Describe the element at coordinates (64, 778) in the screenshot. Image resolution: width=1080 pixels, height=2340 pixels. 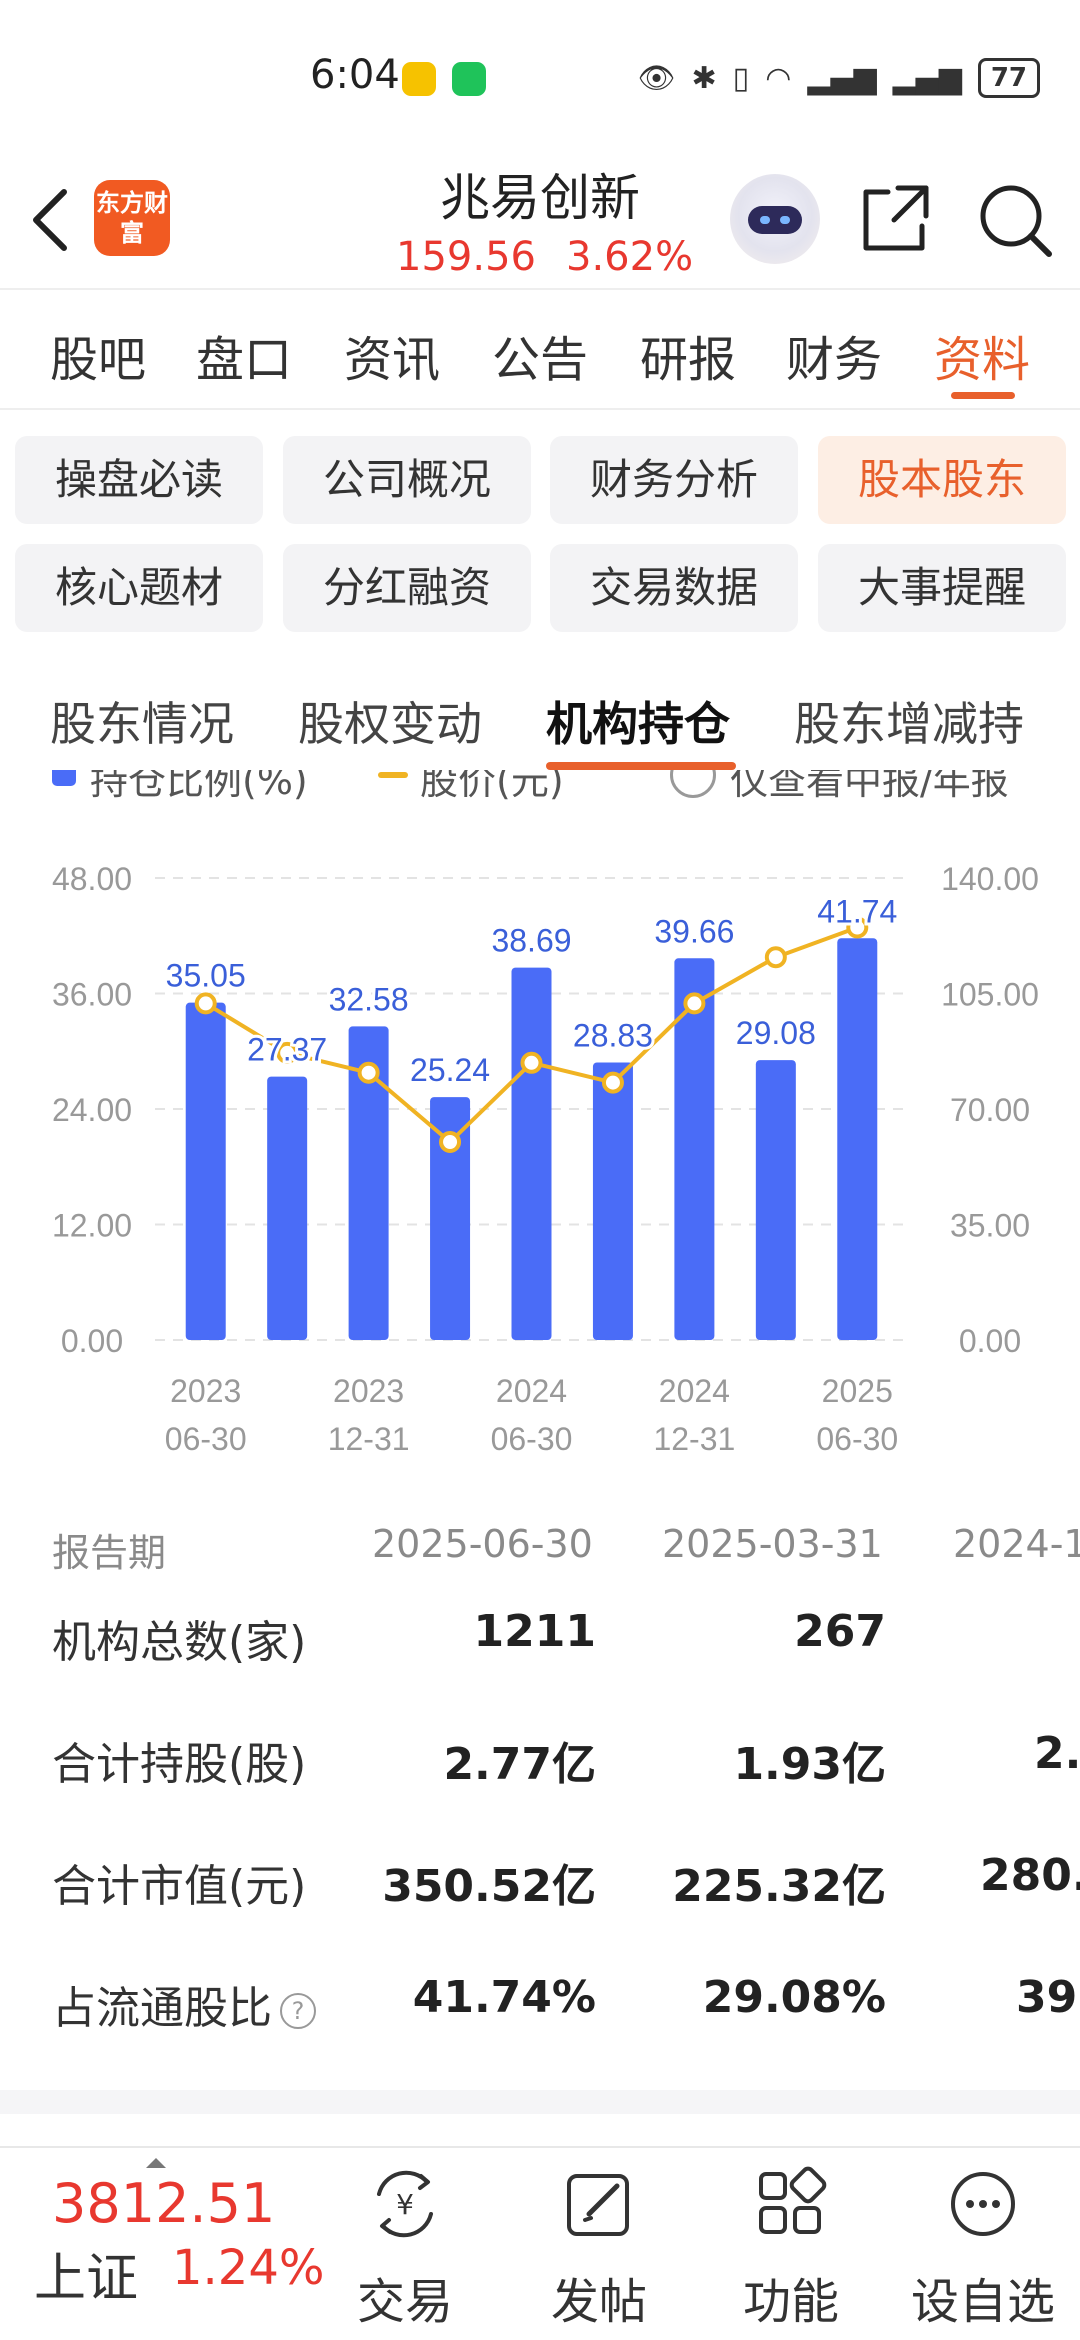
I see `legend-swatch-holding` at that location.